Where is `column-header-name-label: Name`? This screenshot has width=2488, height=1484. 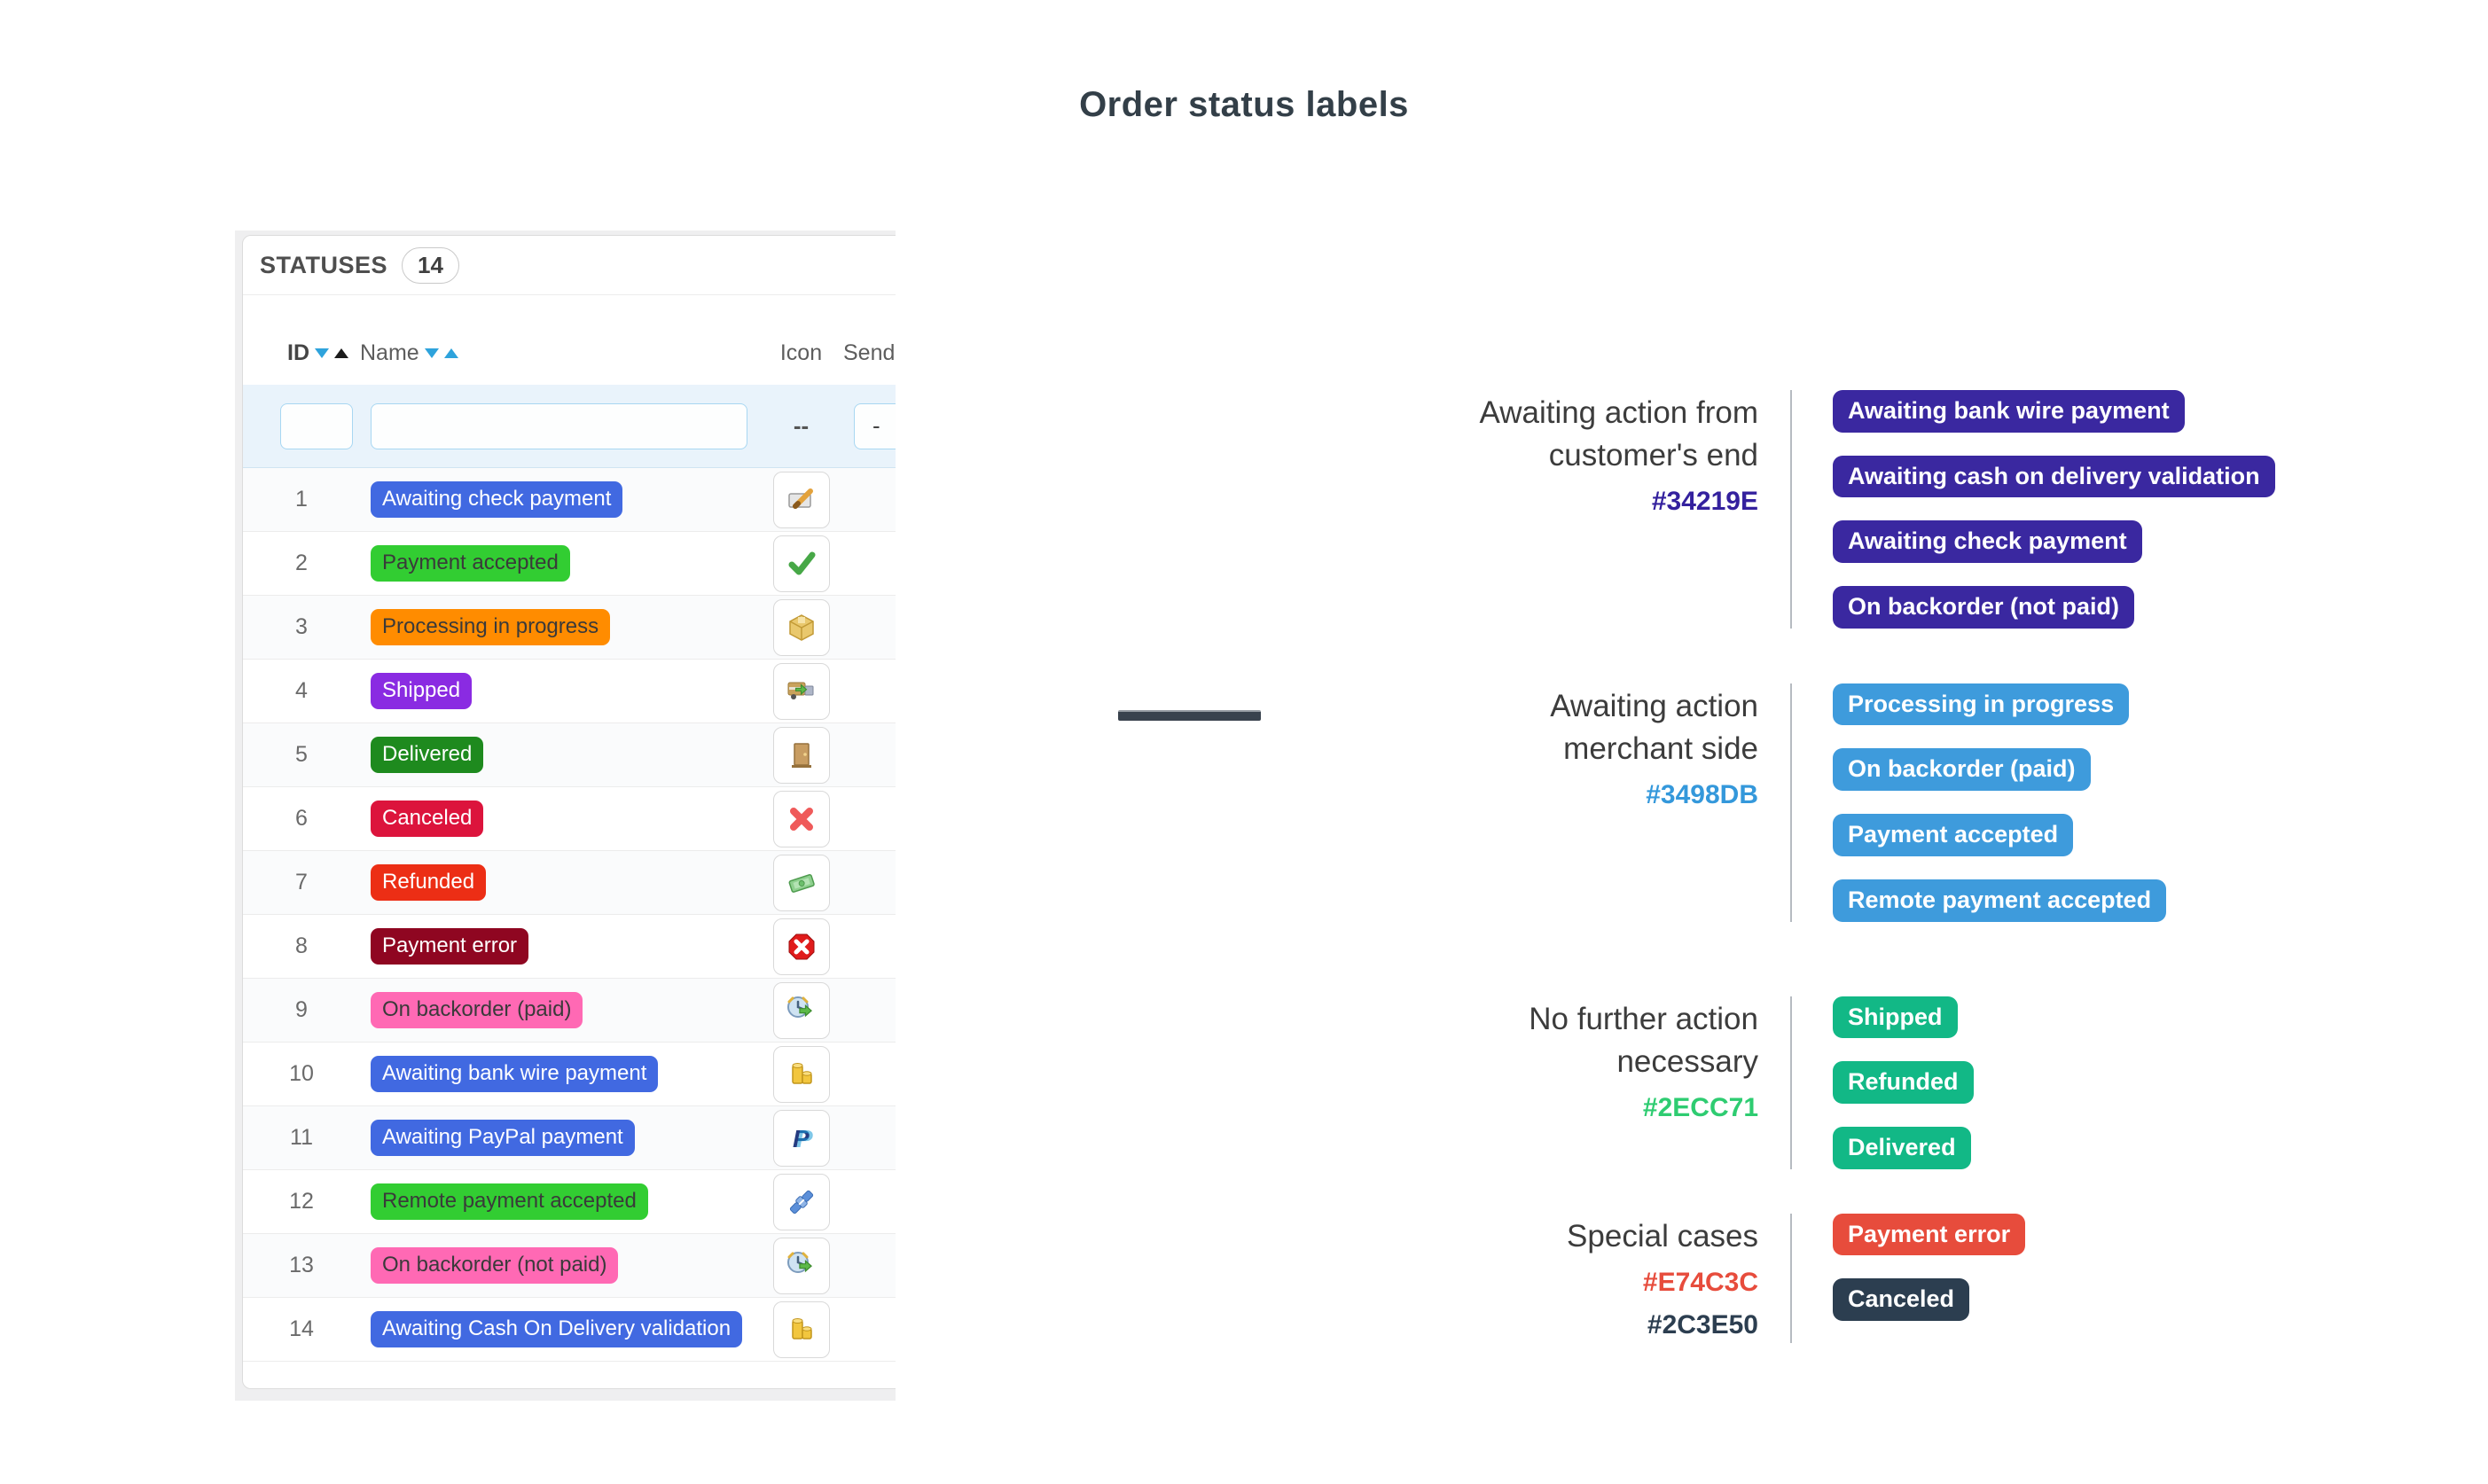 column-header-name-label: Name is located at coordinates (390, 352).